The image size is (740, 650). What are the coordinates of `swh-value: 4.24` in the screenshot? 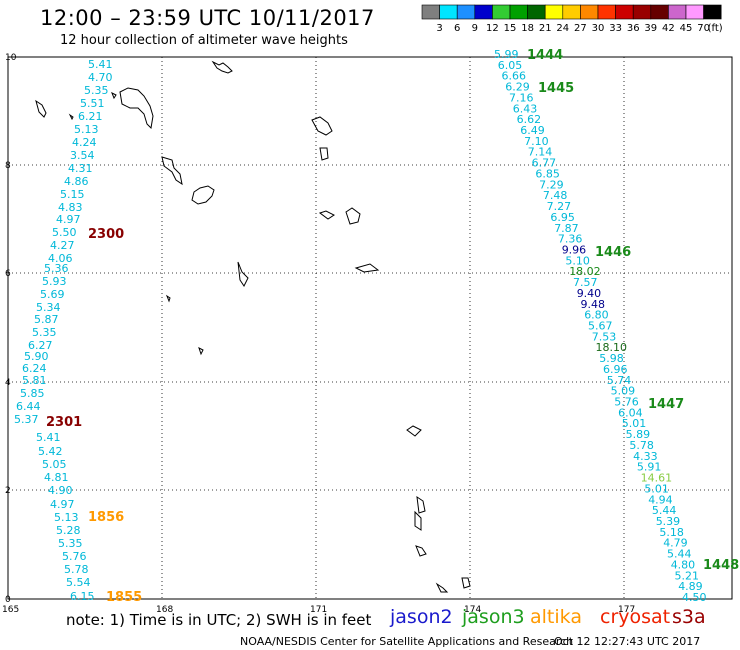 It's located at (84, 142).